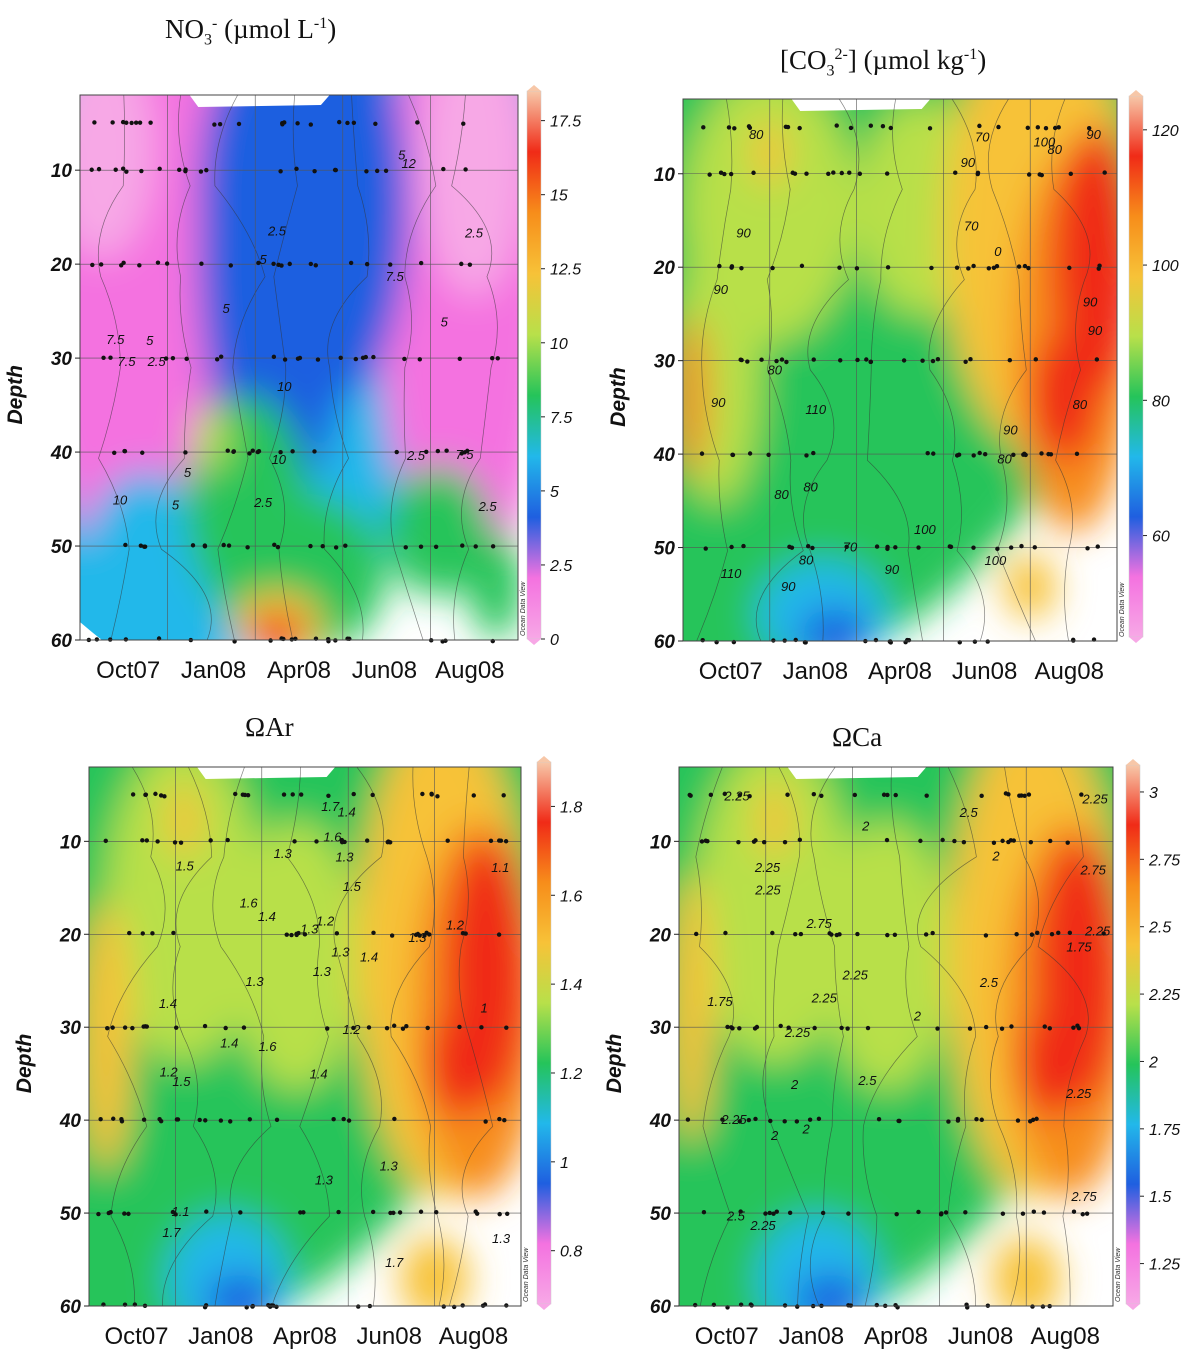 The height and width of the screenshot is (1365, 1195). What do you see at coordinates (883, 62) in the screenshot?
I see `panel-title: [CO32-] (µmol kg-1)` at bounding box center [883, 62].